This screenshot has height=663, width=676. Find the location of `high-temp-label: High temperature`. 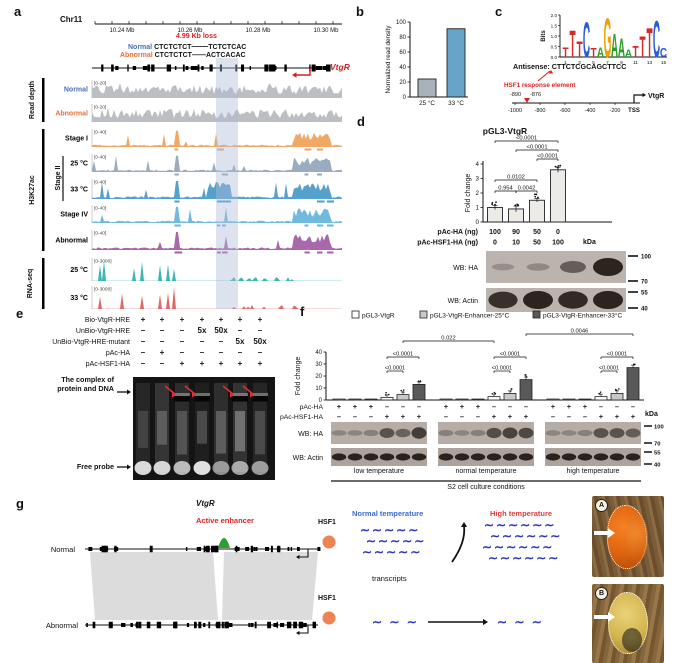

high-temp-label: High temperature is located at coordinates (521, 513).